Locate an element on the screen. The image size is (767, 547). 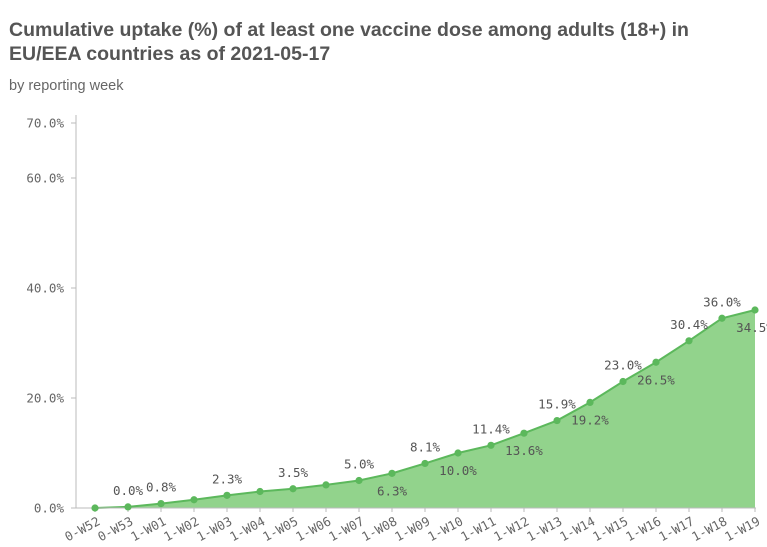
data-label: 36.0% is located at coordinates (722, 301).